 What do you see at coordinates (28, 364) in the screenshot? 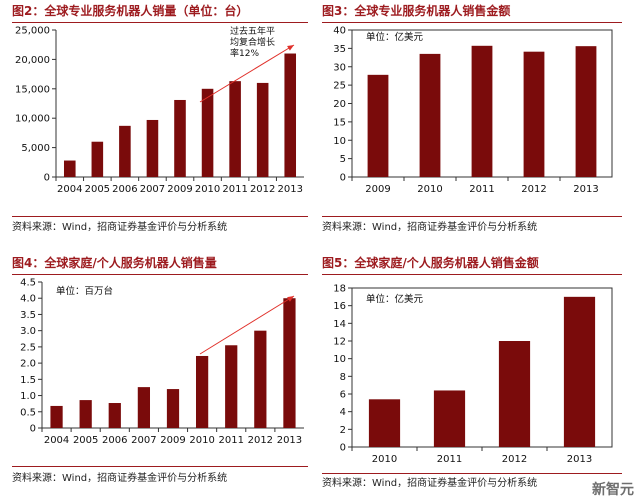
I see `y-tick-label: 2.0` at bounding box center [28, 364].